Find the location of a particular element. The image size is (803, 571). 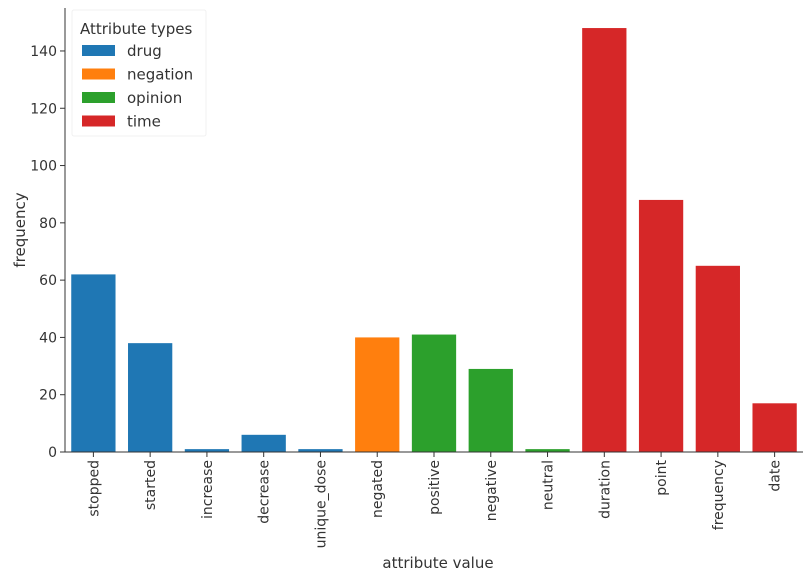

bar-neutral is located at coordinates (547, 450).